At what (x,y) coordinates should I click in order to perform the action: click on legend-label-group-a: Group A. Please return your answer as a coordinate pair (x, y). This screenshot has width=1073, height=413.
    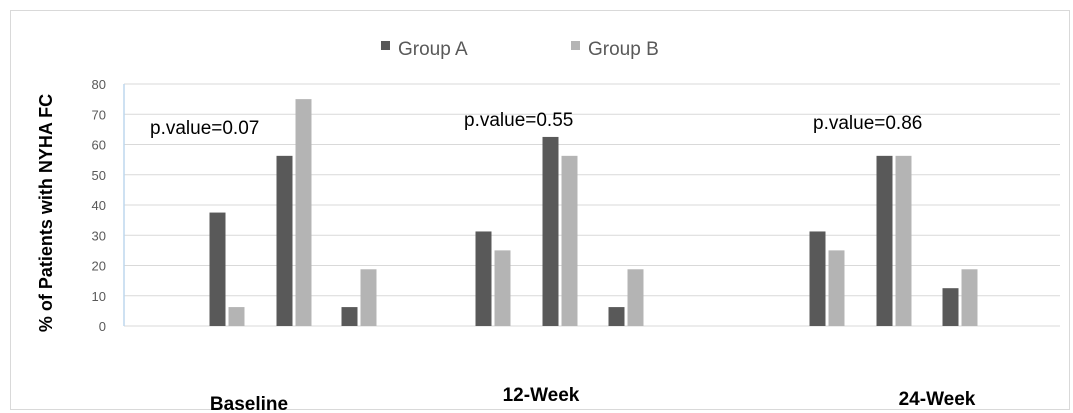
    Looking at the image, I should click on (433, 49).